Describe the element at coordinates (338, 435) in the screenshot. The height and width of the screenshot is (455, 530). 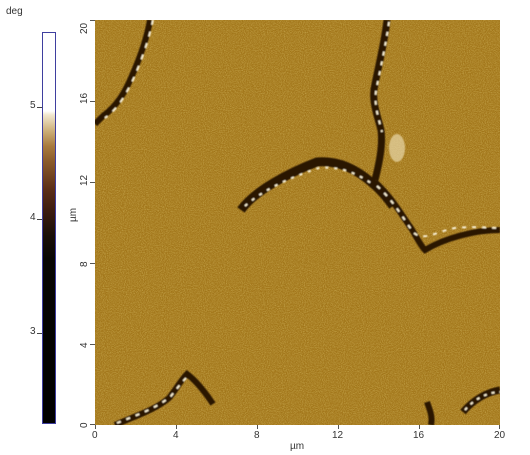
I see `x-tick-label: 12` at that location.